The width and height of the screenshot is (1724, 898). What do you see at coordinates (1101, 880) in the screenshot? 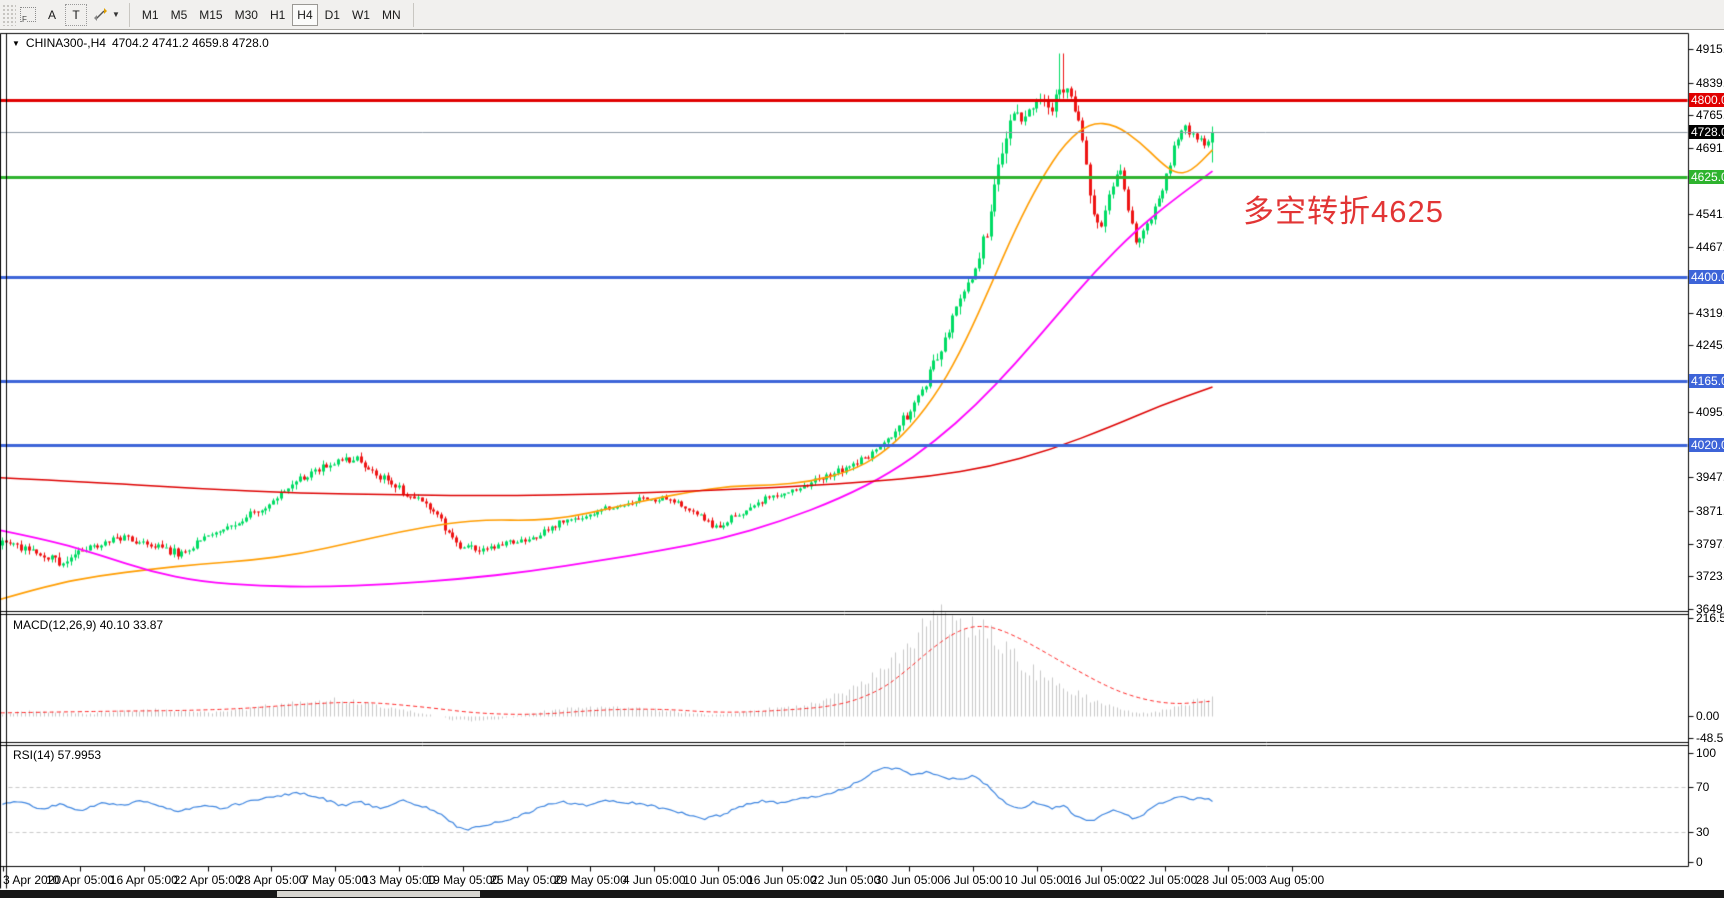
I see `time-label-18: 16 Jul 05:00` at bounding box center [1101, 880].